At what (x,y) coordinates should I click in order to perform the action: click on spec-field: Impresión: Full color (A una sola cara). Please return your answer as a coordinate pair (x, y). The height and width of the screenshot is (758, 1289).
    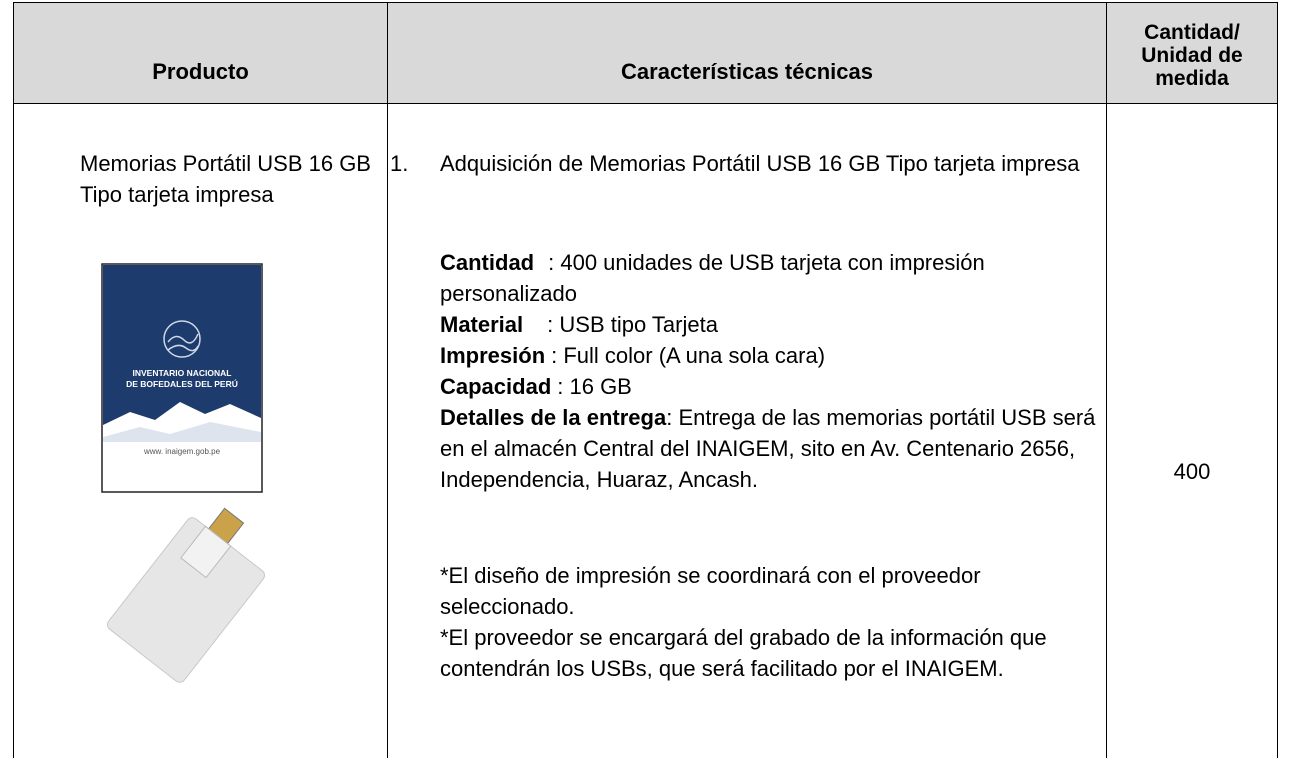
    Looking at the image, I should click on (770, 355).